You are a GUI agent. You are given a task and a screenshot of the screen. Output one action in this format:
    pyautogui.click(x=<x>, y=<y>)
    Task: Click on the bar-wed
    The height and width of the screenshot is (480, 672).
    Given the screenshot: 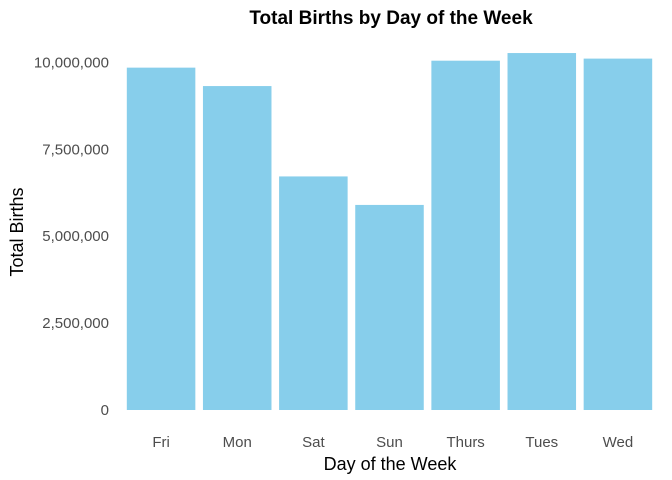 What is the action you would take?
    pyautogui.click(x=618, y=234)
    